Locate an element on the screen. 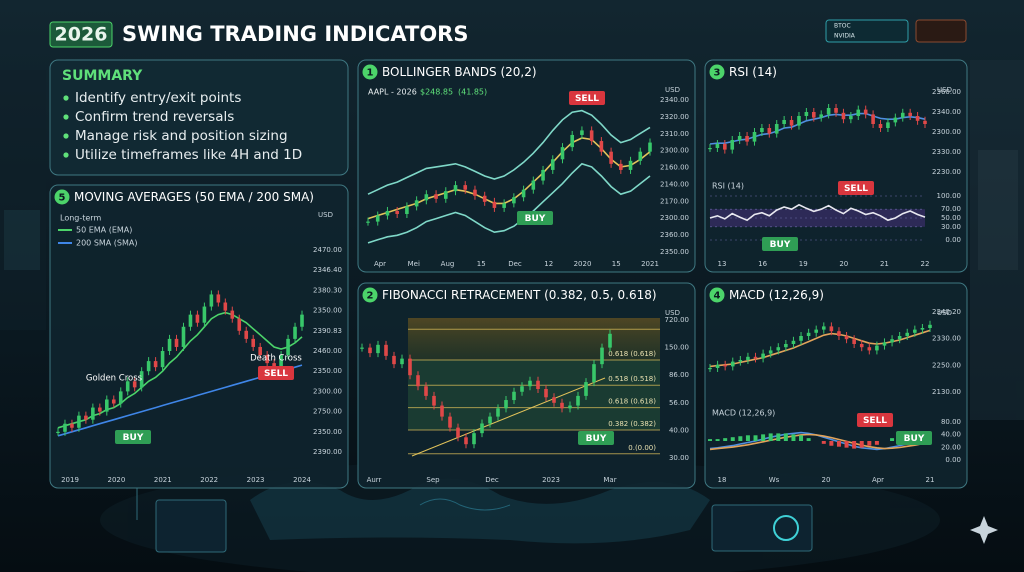 The width and height of the screenshot is (1024, 572). y-tick-label: 0.00 is located at coordinates (953, 240).